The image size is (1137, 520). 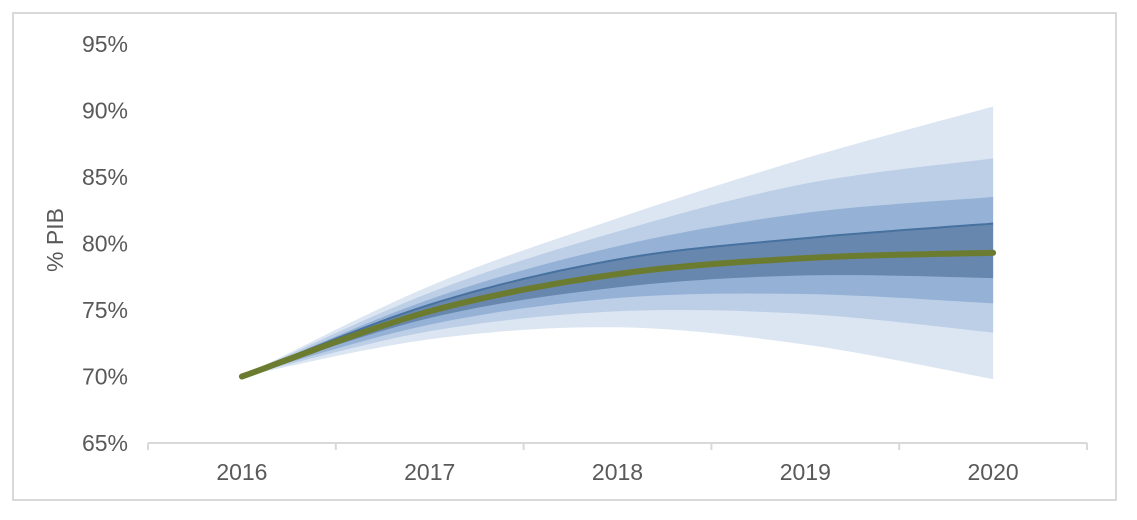 I want to click on y-axis-tick-label: 75%, so click(x=105, y=310).